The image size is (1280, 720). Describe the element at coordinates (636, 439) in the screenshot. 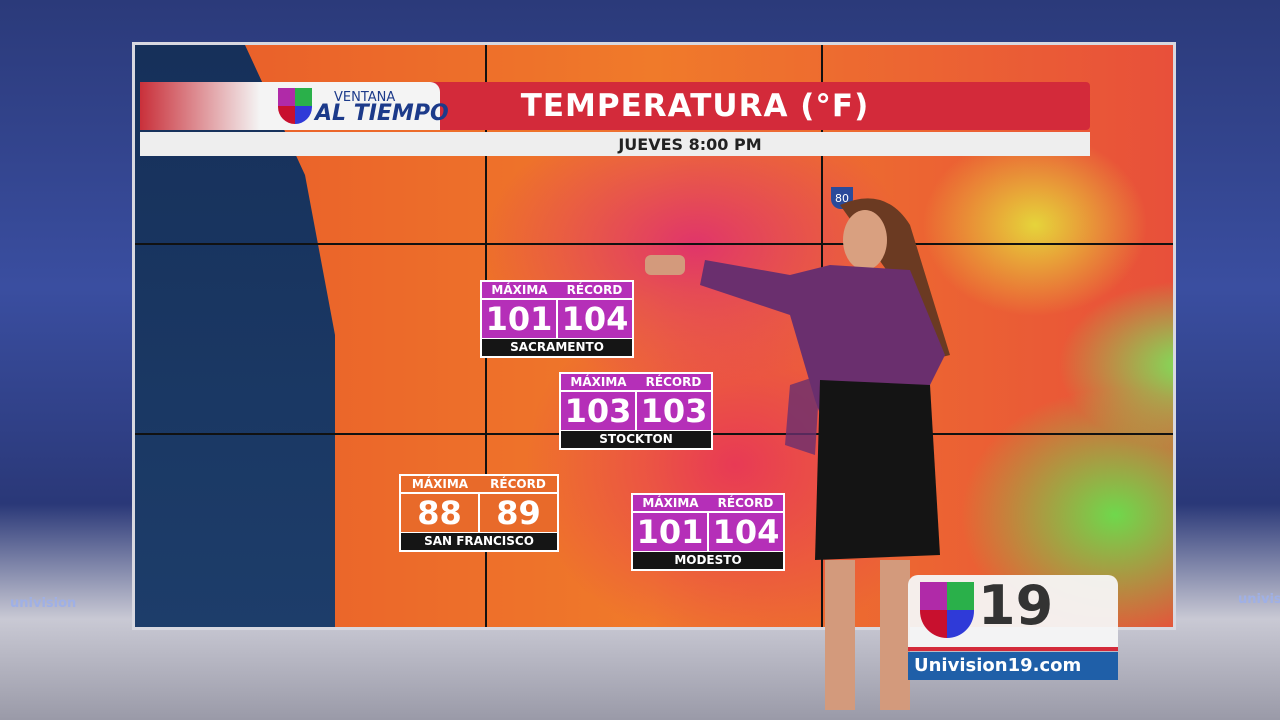

I see `city-name: STOCKTON` at that location.